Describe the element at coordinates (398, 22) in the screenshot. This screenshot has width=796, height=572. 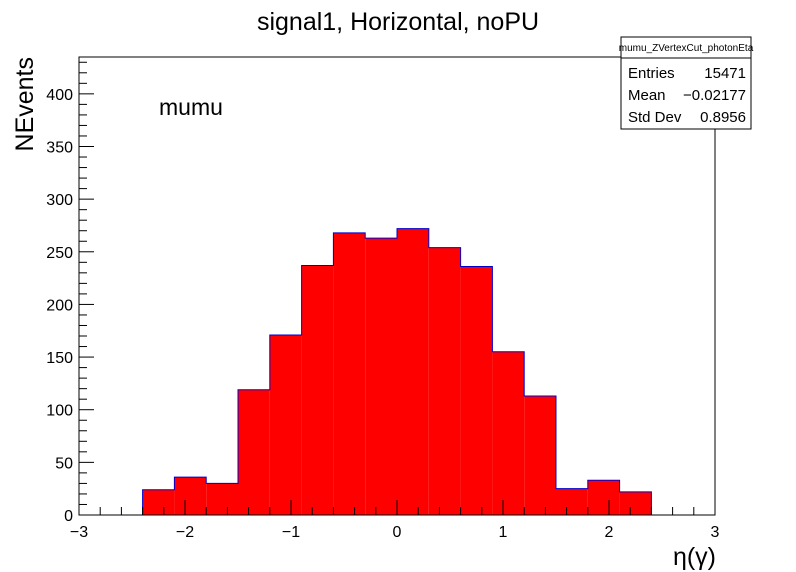
I see `chart-title: signal1, Horizontal, noPU` at that location.